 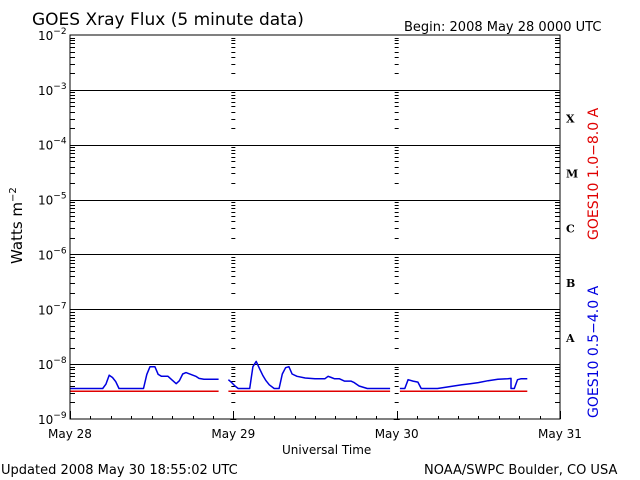 I want to click on y-axis-label: Watts m−2, so click(x=17, y=225).